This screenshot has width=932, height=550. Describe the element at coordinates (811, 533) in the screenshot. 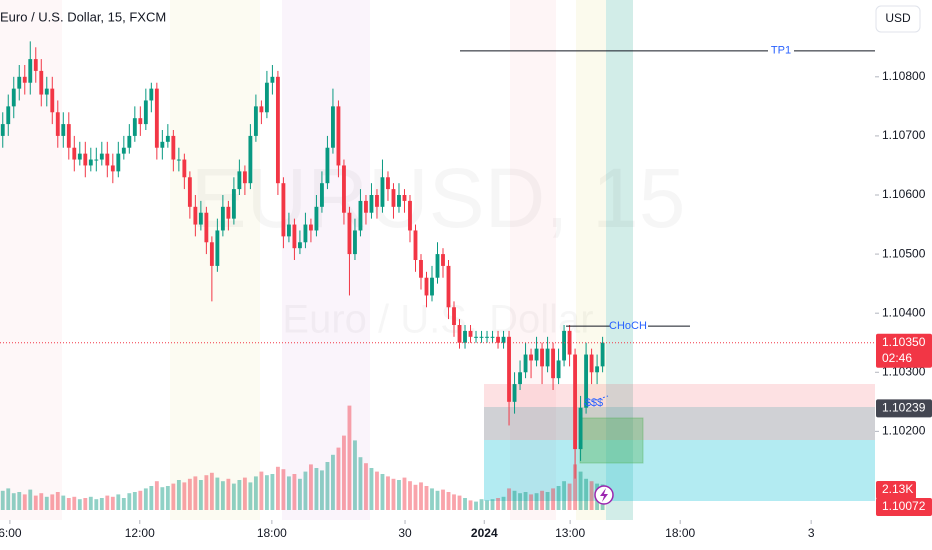

I see `x-tick-label: 3` at that location.